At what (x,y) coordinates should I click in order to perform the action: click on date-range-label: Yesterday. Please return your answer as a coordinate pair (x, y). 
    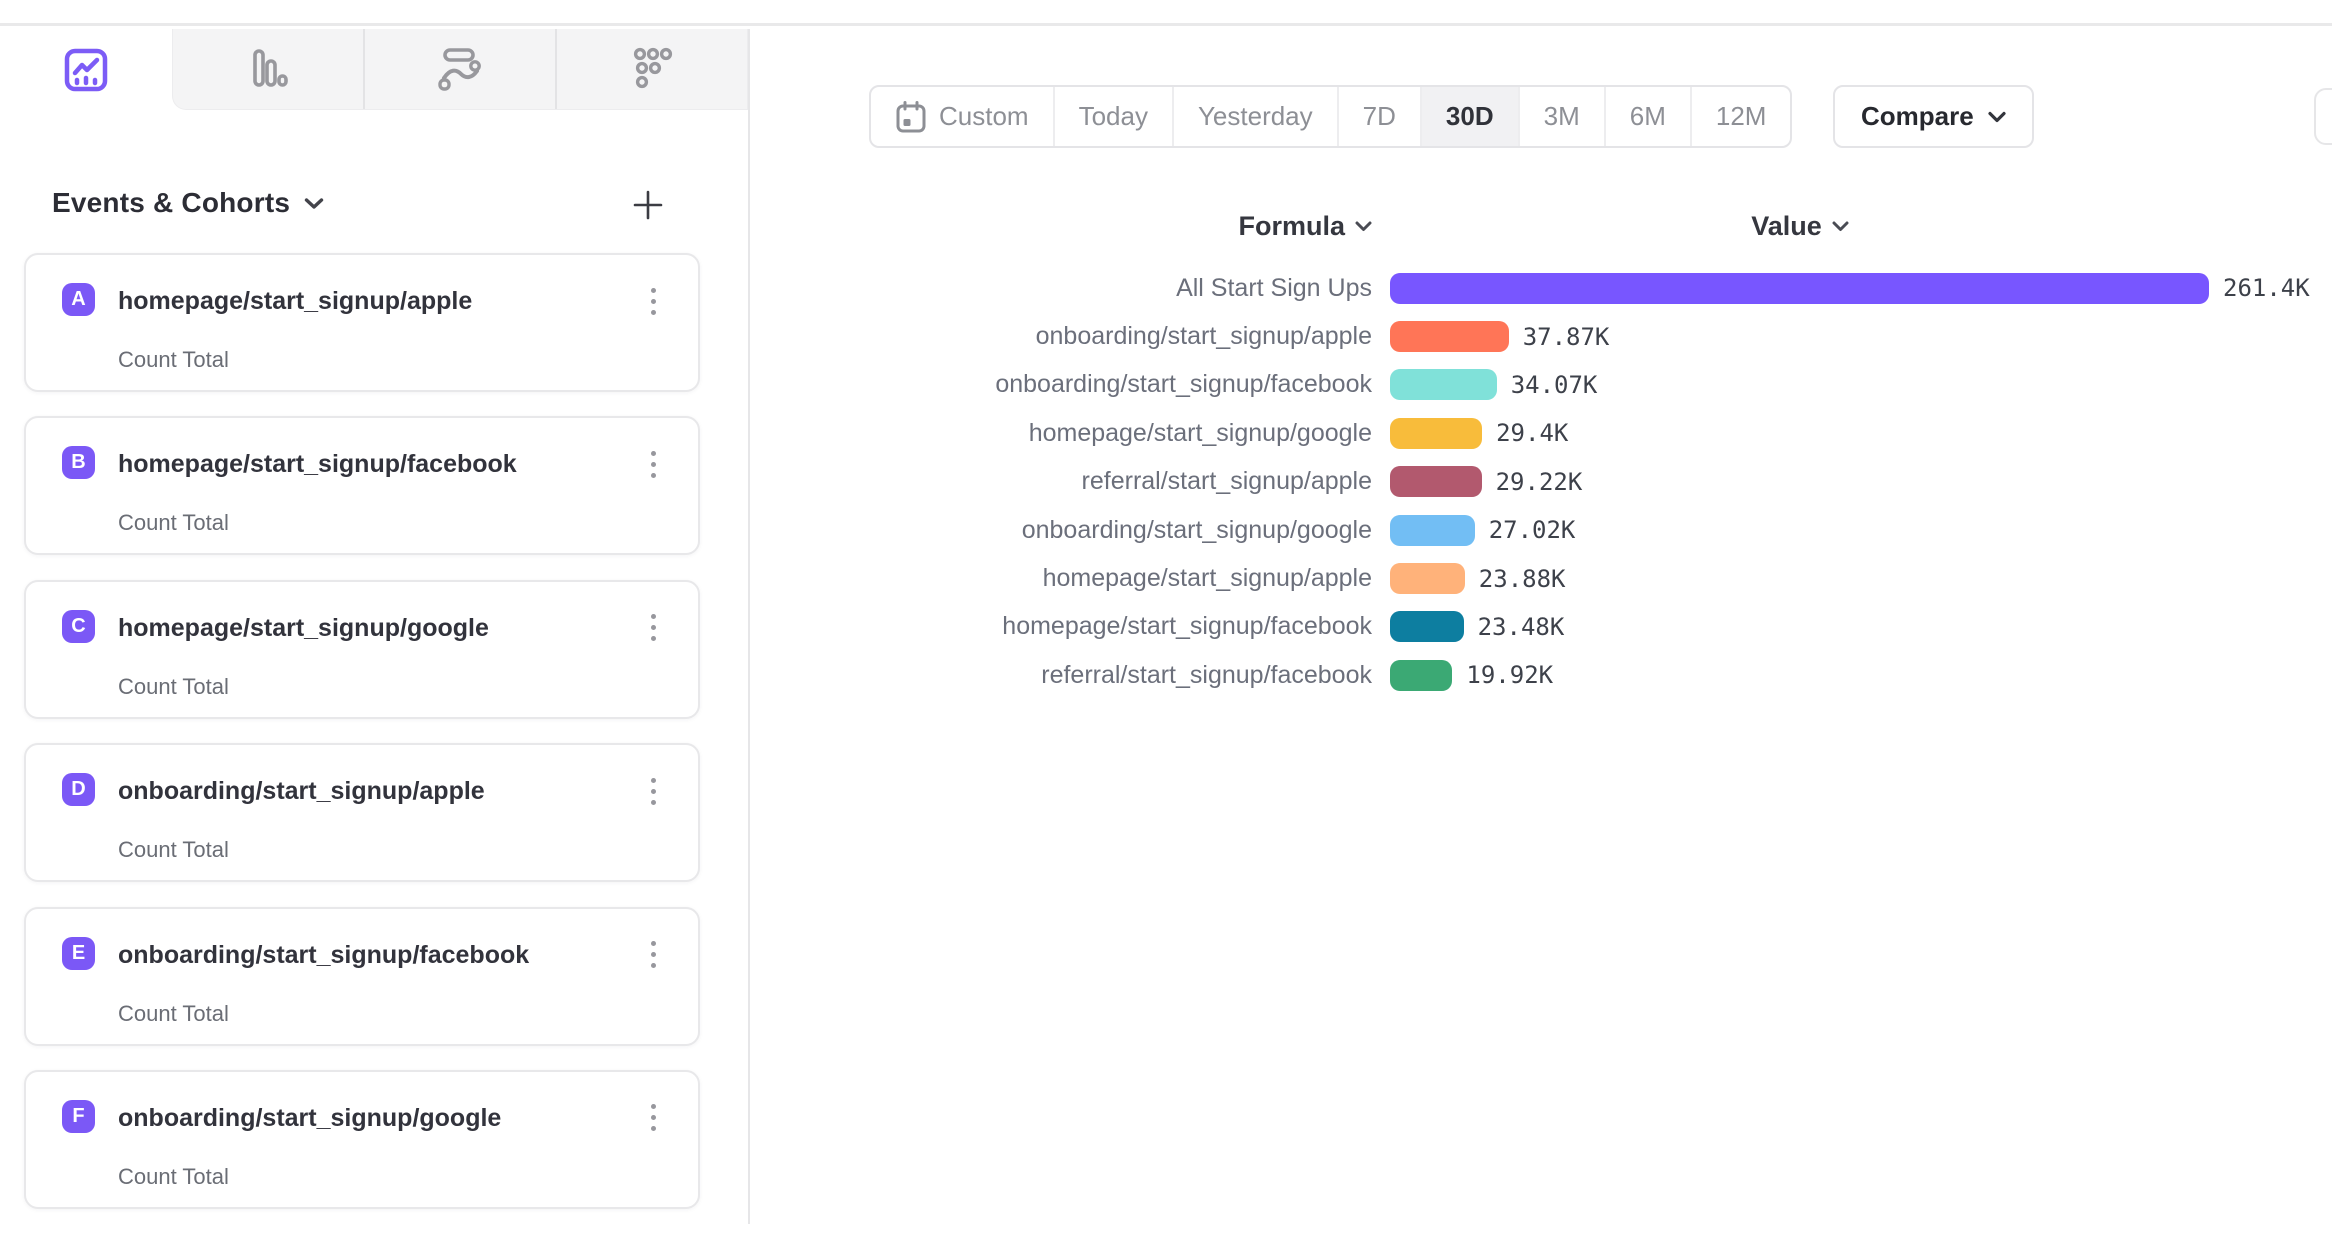
    Looking at the image, I should click on (1255, 116).